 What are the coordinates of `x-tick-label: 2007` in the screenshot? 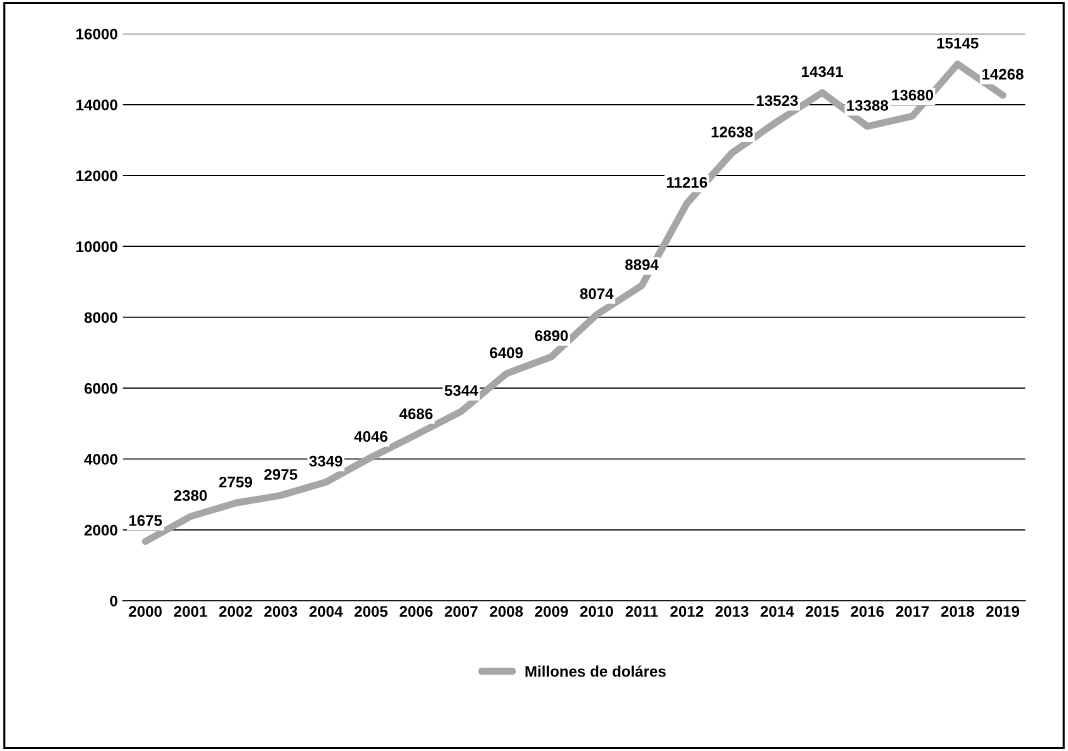 It's located at (461, 611).